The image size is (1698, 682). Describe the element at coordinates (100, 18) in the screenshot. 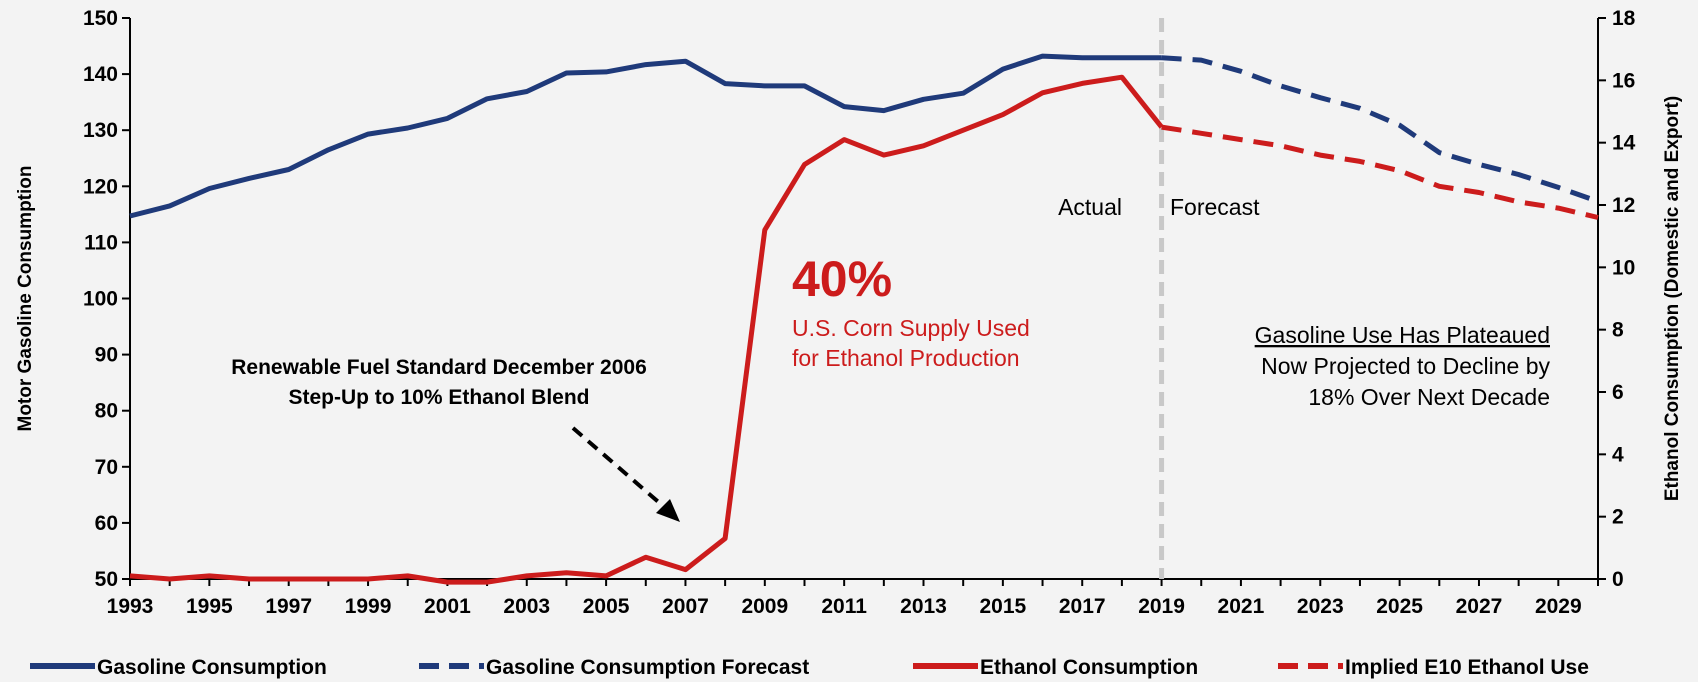

I see `left-tick-label: 150` at that location.